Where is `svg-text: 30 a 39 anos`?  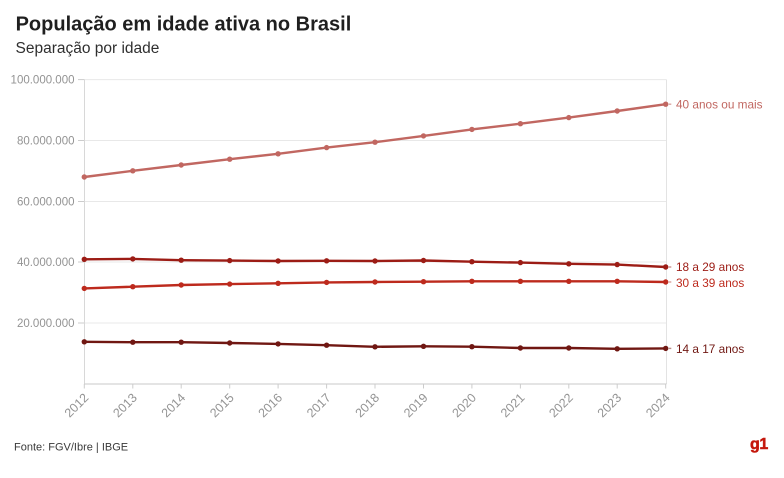 svg-text: 30 a 39 anos is located at coordinates (710, 283).